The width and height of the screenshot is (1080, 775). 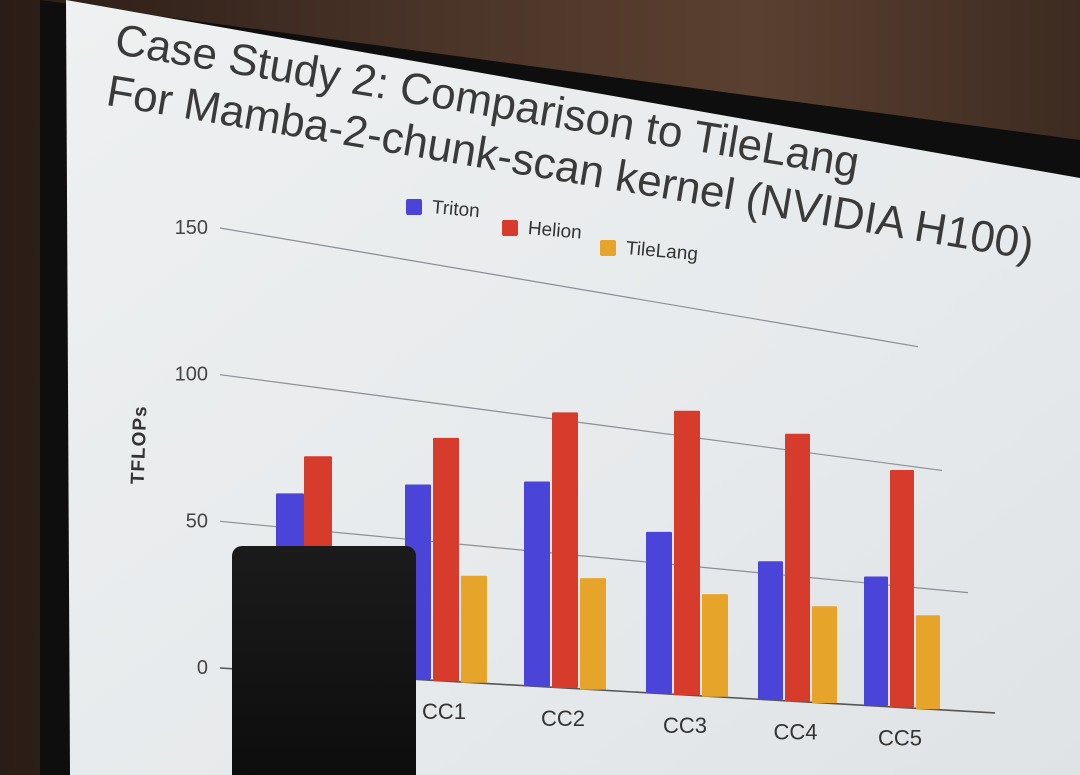 I want to click on legend-swatch-tilelang, so click(x=608, y=248).